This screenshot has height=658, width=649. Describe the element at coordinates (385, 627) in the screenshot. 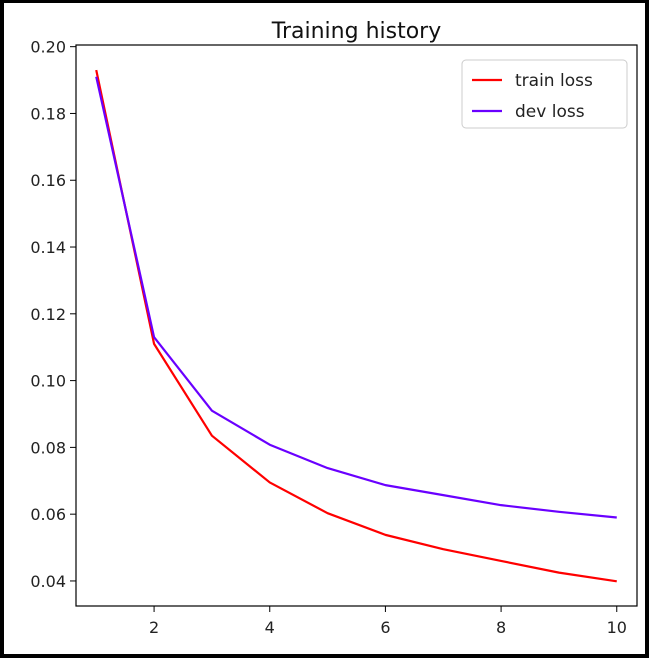

I see `x-tick-label: 6` at that location.